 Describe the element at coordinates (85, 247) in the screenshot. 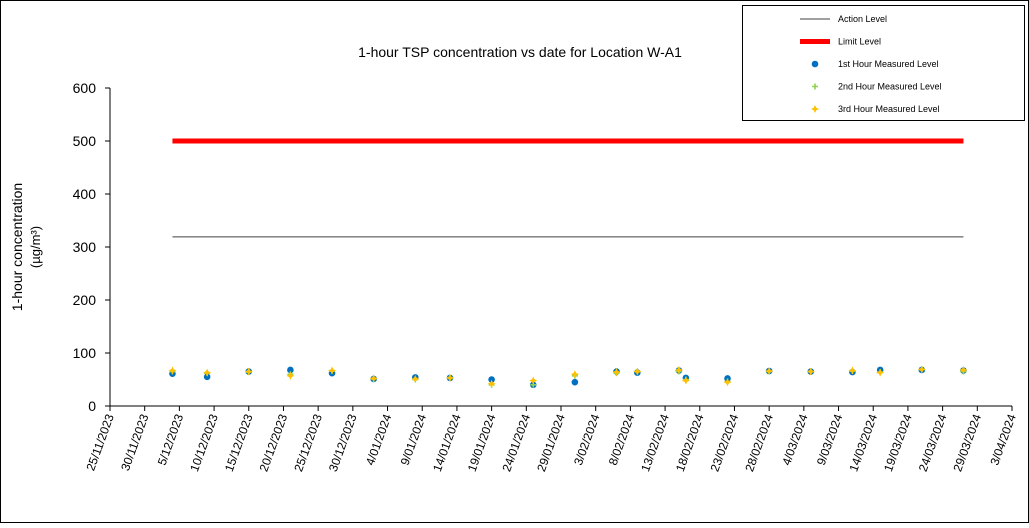

I see `y-tick-label: 300` at that location.